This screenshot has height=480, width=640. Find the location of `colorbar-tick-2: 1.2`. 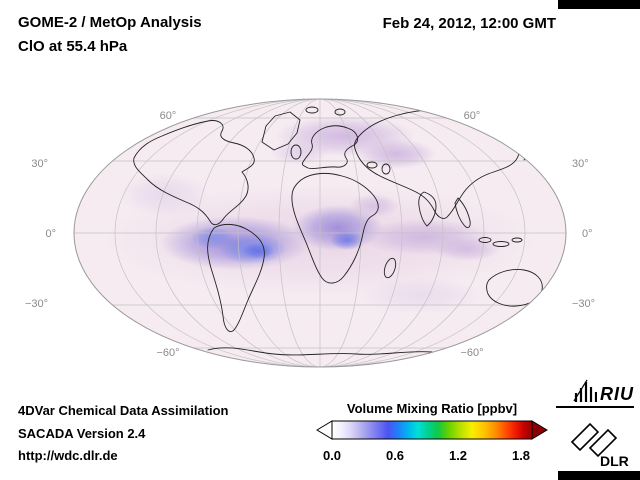

colorbar-tick-2: 1.2 is located at coordinates (458, 455).